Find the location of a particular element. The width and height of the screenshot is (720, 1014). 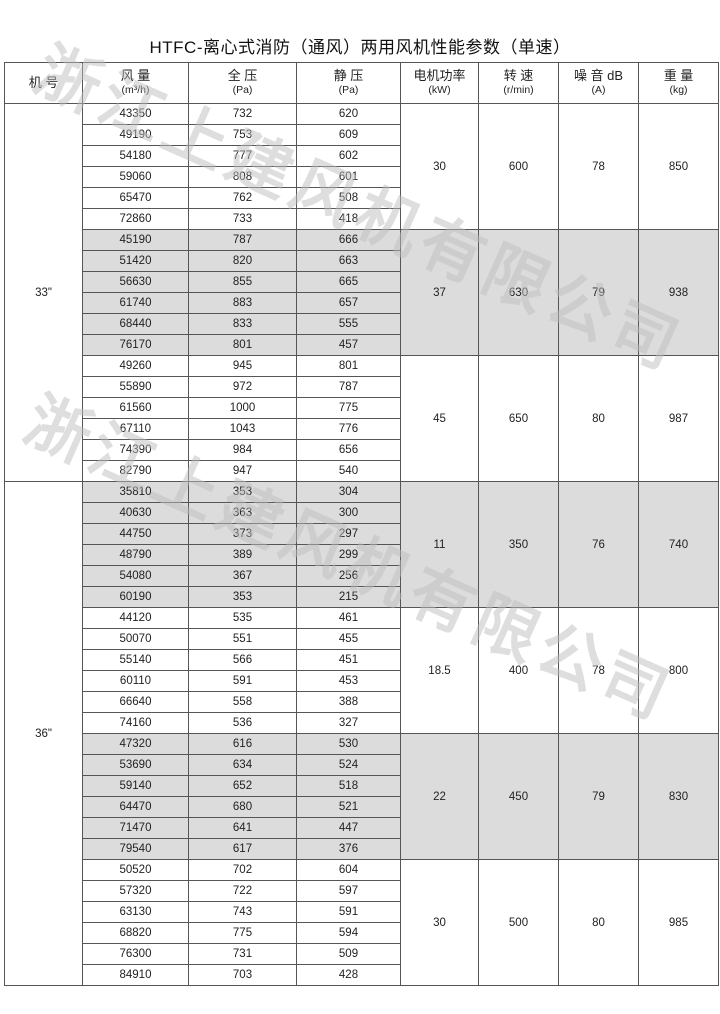

static-pressure-cell: 453 is located at coordinates (348, 681).